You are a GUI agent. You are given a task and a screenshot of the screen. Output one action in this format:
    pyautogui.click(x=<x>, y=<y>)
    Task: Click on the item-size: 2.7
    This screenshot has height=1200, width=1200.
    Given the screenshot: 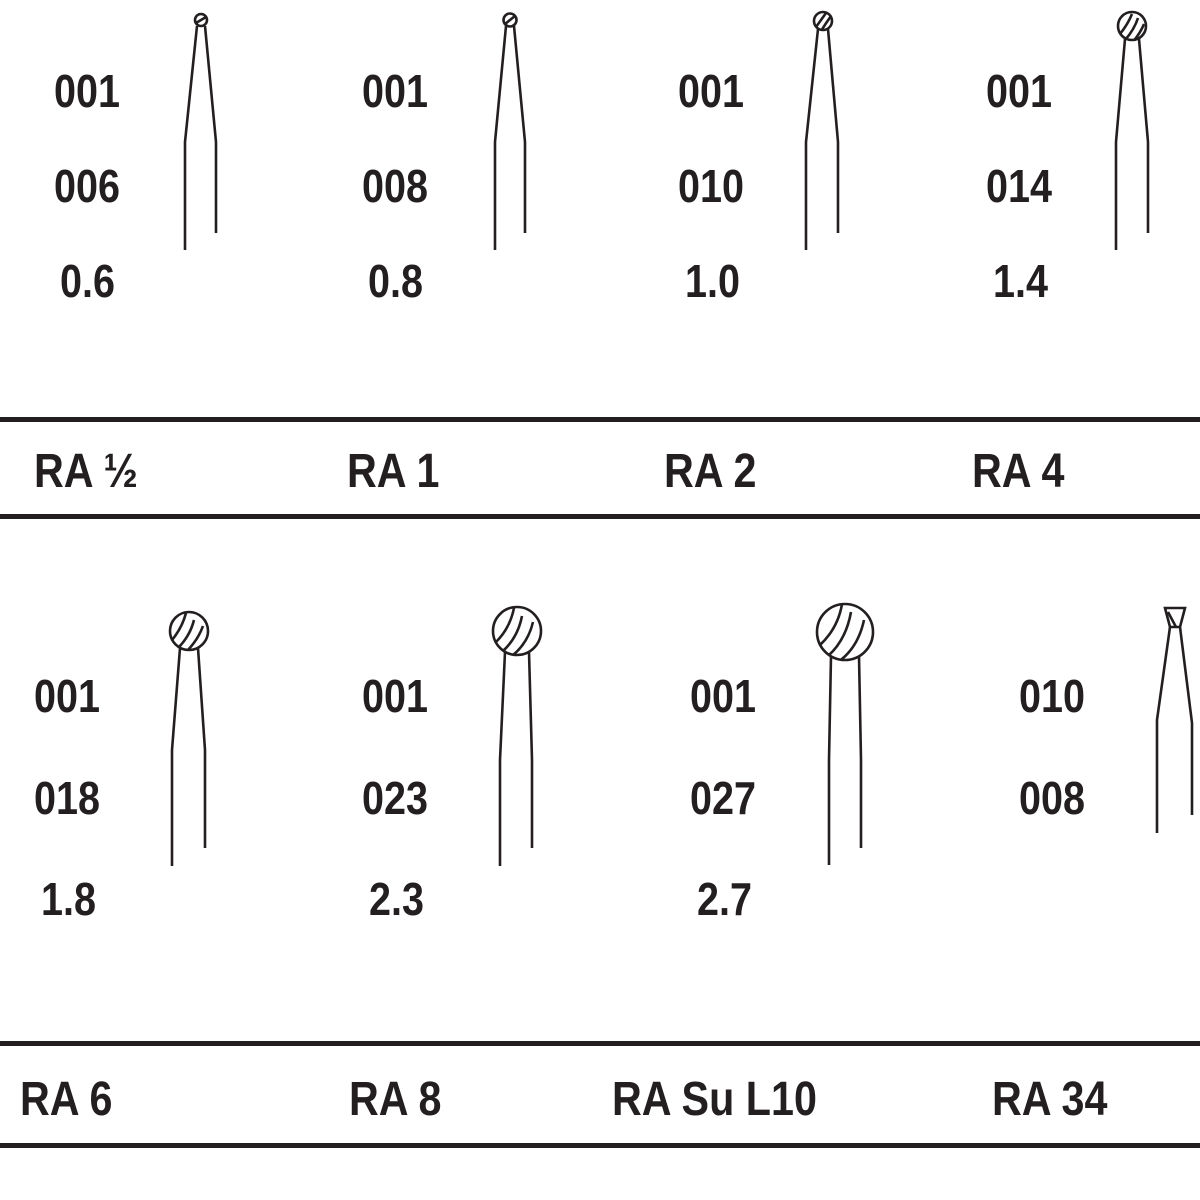 What is the action you would take?
    pyautogui.click(x=724, y=899)
    